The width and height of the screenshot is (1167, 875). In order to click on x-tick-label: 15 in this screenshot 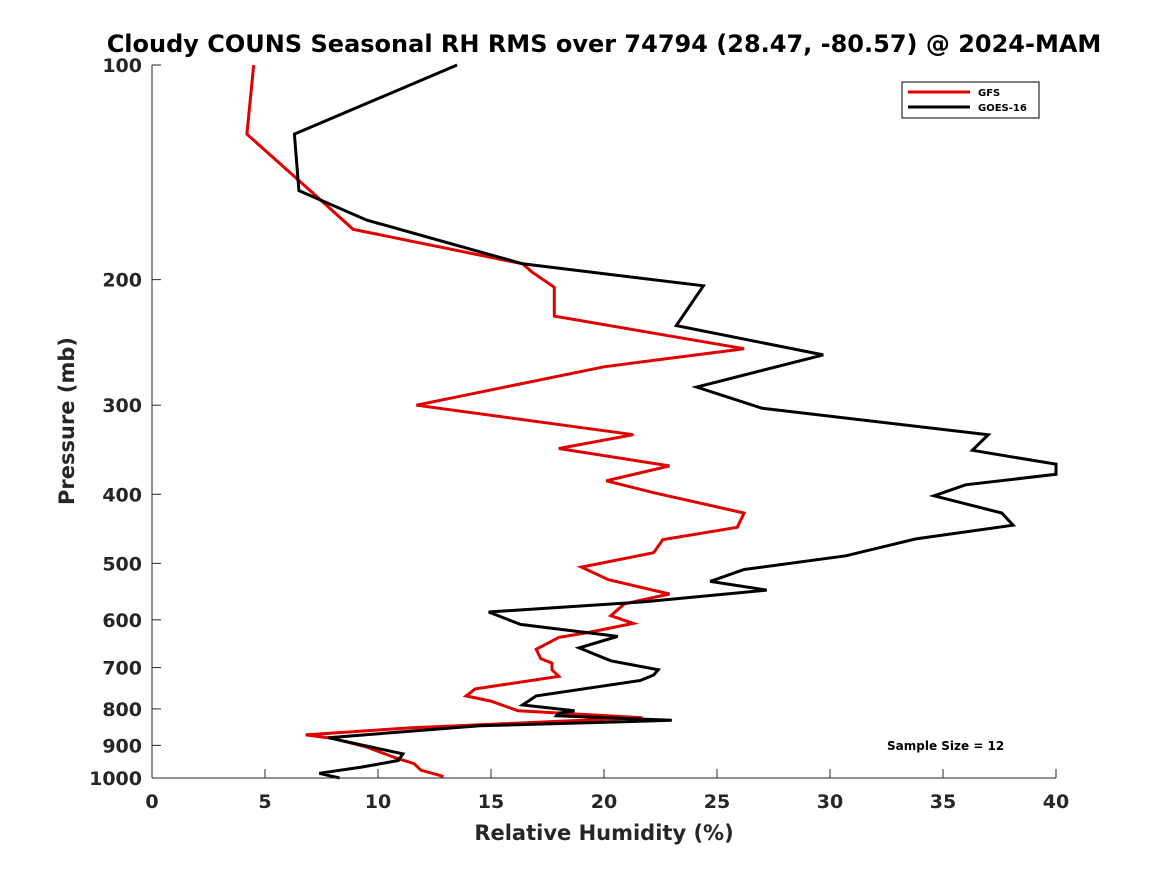, I will do `click(491, 802)`.